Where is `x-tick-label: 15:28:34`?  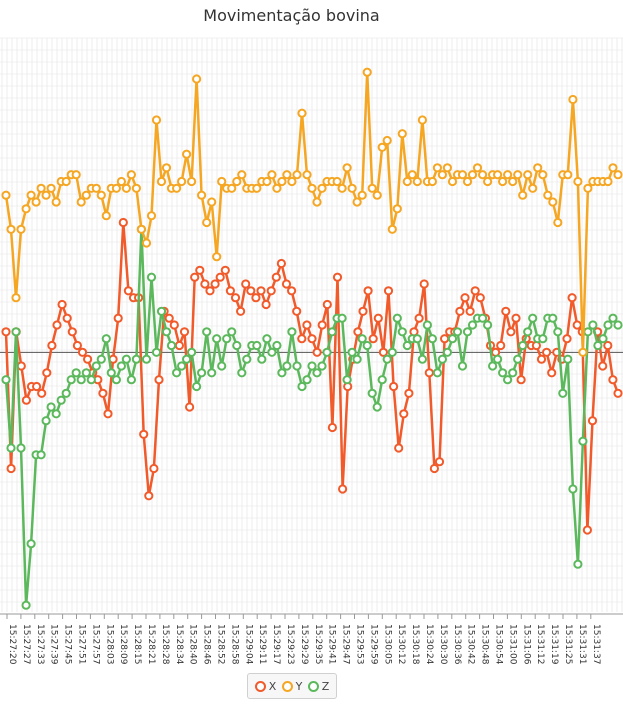
x-tick-label: 15:28:34 is located at coordinates (179, 644).